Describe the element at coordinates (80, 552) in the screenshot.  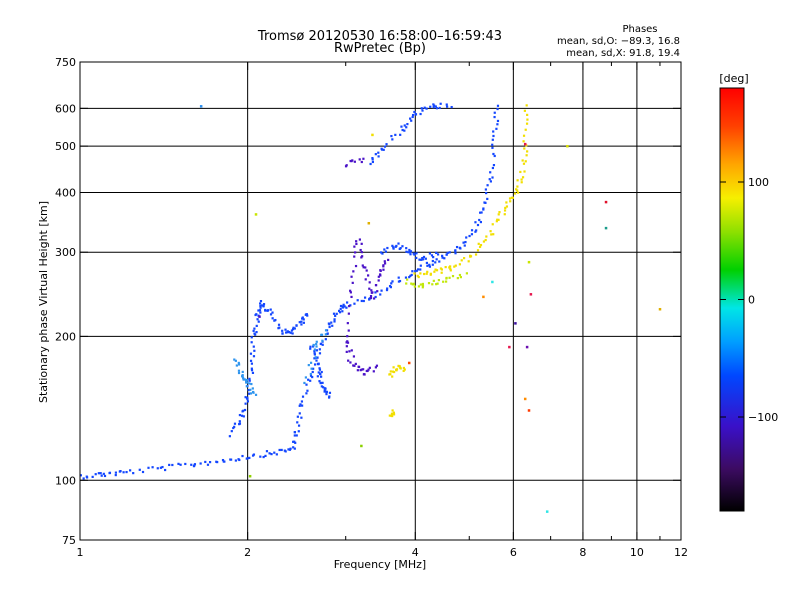
I see `x-tick-label: 1` at that location.